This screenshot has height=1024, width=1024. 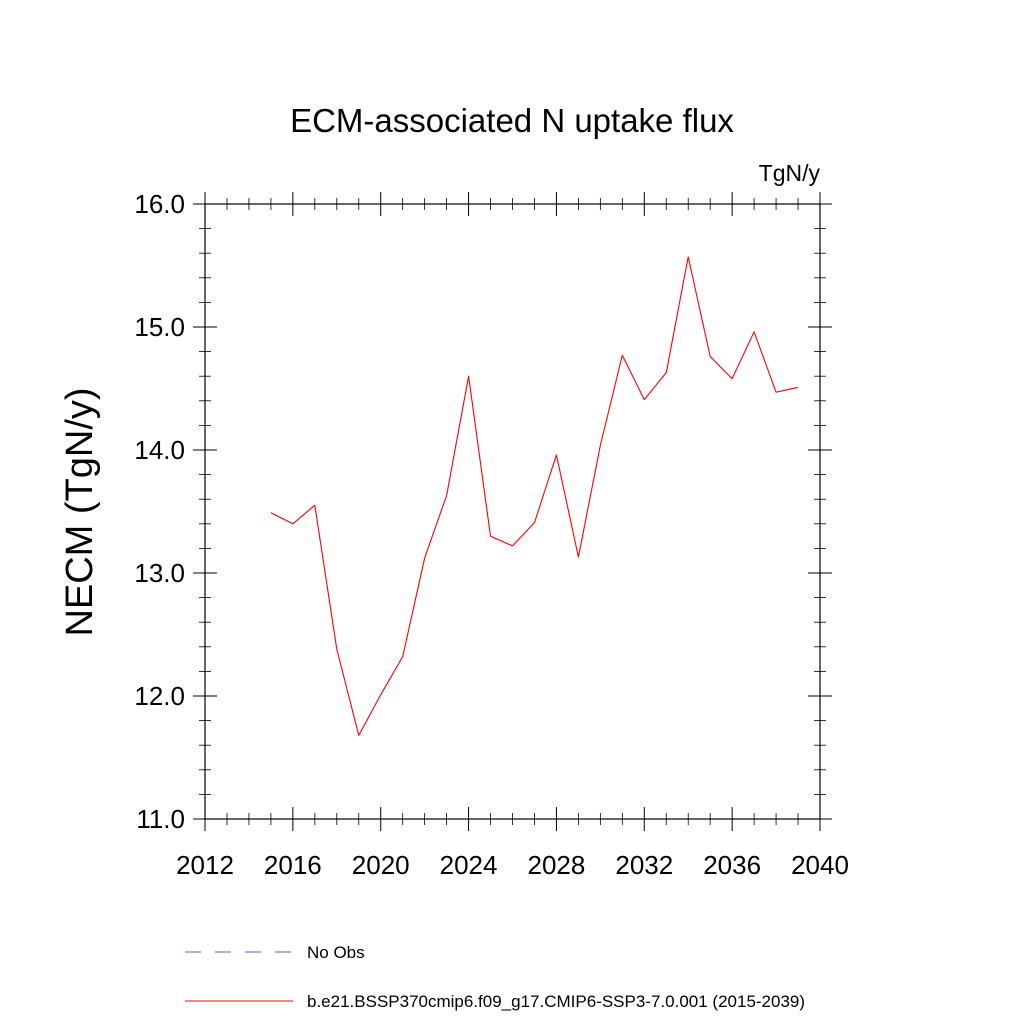 What do you see at coordinates (512, 120) in the screenshot?
I see `chart-title: ECM-associated N uptake flux` at bounding box center [512, 120].